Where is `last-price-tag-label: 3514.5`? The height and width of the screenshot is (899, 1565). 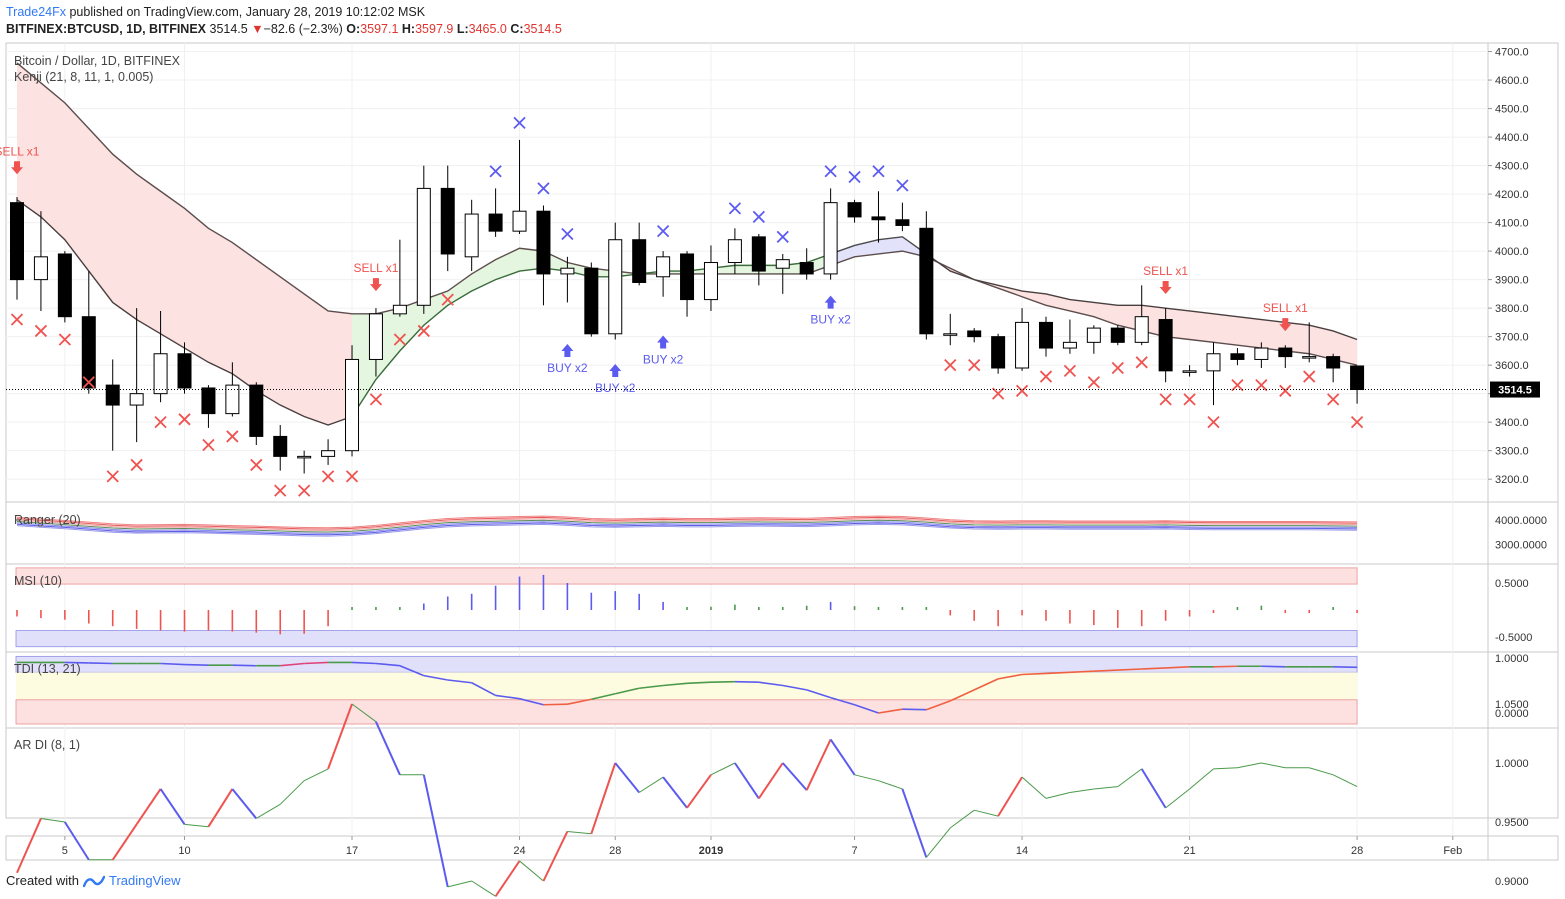
last-price-tag-label: 3514.5 is located at coordinates (1515, 391).